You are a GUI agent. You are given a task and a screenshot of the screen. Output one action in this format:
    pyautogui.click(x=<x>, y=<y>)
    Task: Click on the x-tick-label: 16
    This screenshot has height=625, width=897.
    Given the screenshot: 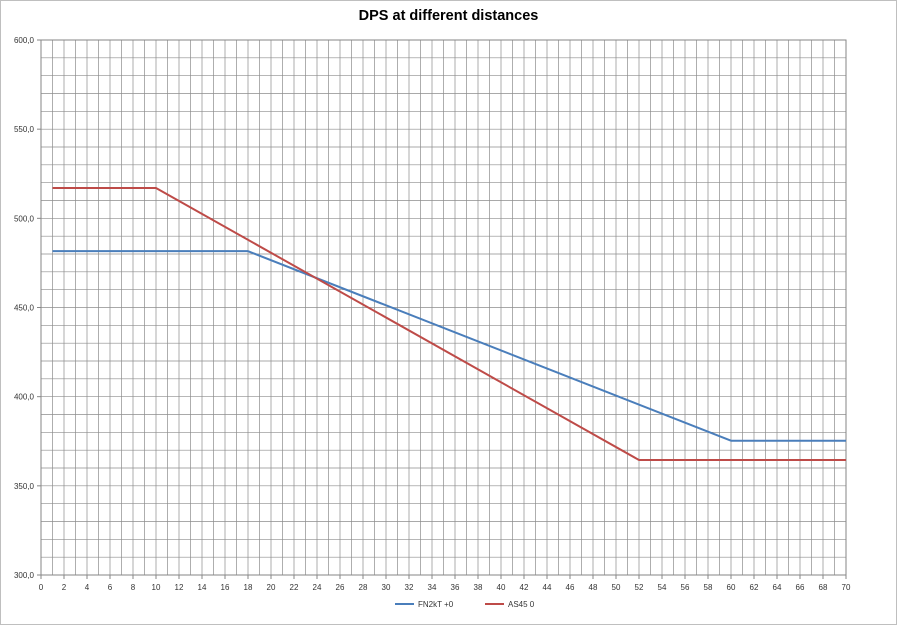 What is the action you would take?
    pyautogui.click(x=225, y=587)
    